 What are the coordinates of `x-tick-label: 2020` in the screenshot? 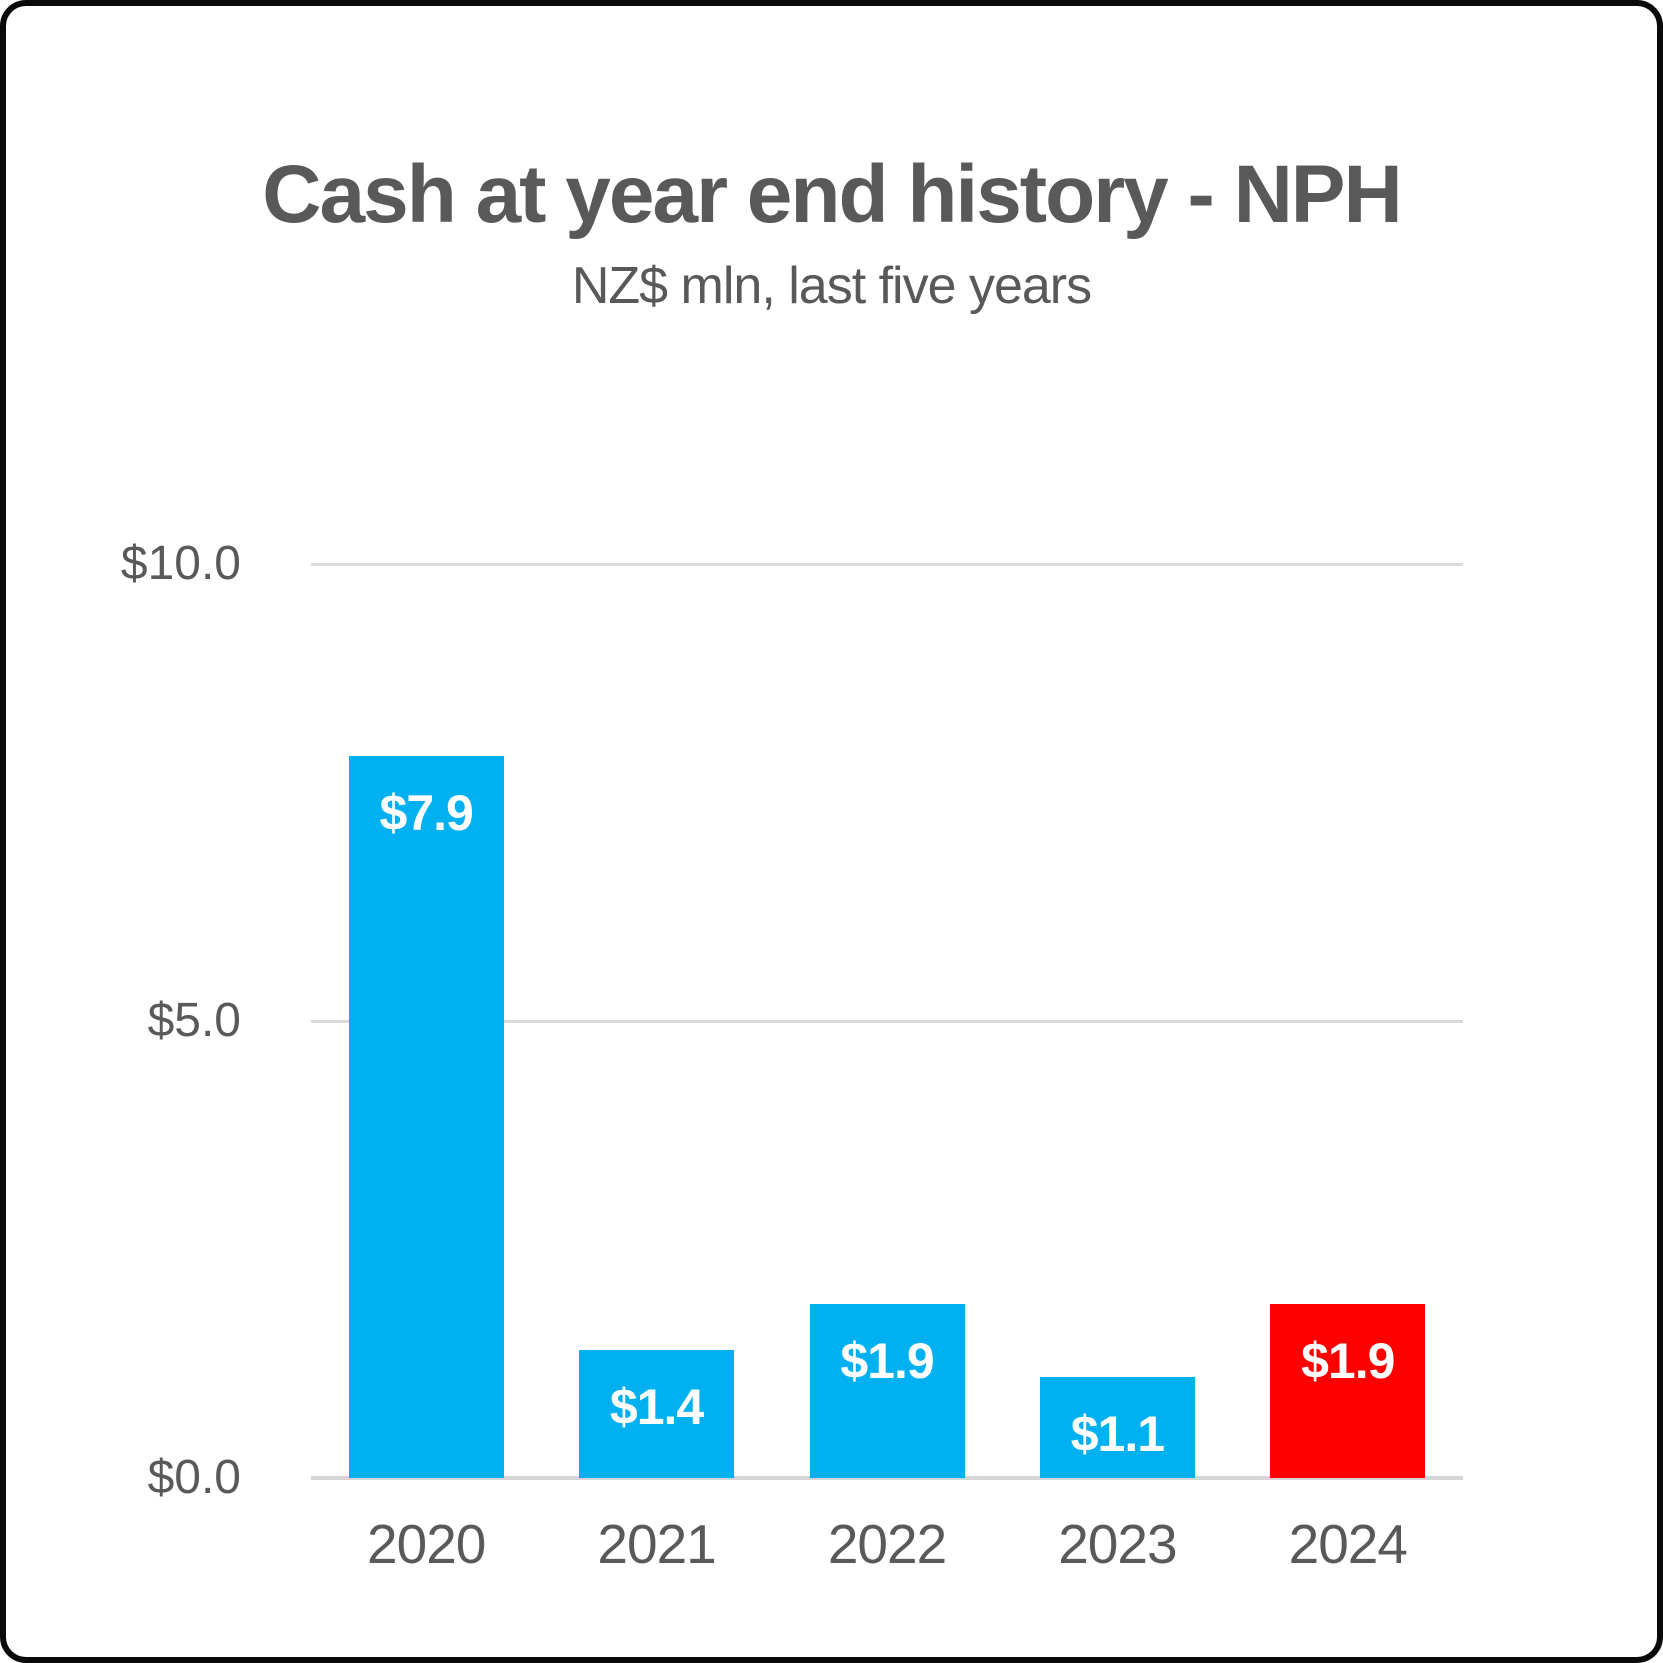 It's located at (426, 1544).